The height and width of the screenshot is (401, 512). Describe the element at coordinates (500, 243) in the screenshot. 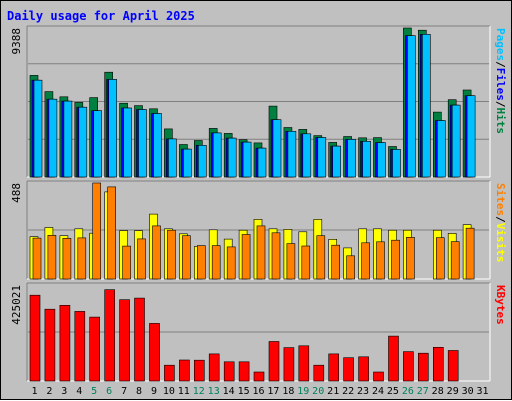

I see `legend-label-visits: Visits` at that location.